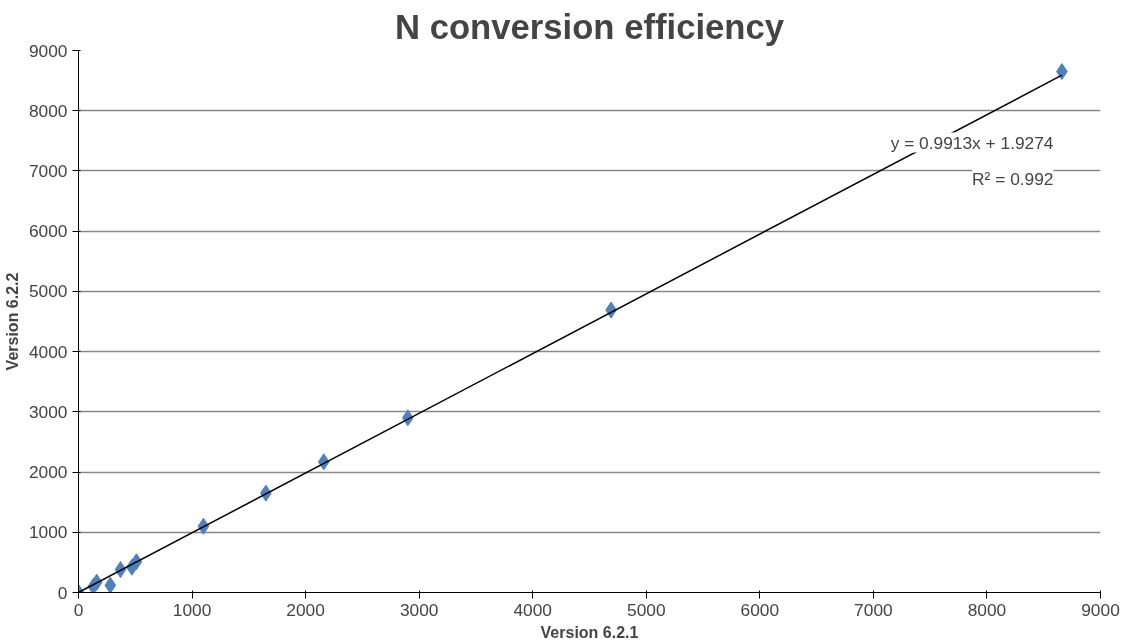  What do you see at coordinates (48, 532) in the screenshot?
I see `y-tick-label: 1000` at bounding box center [48, 532].